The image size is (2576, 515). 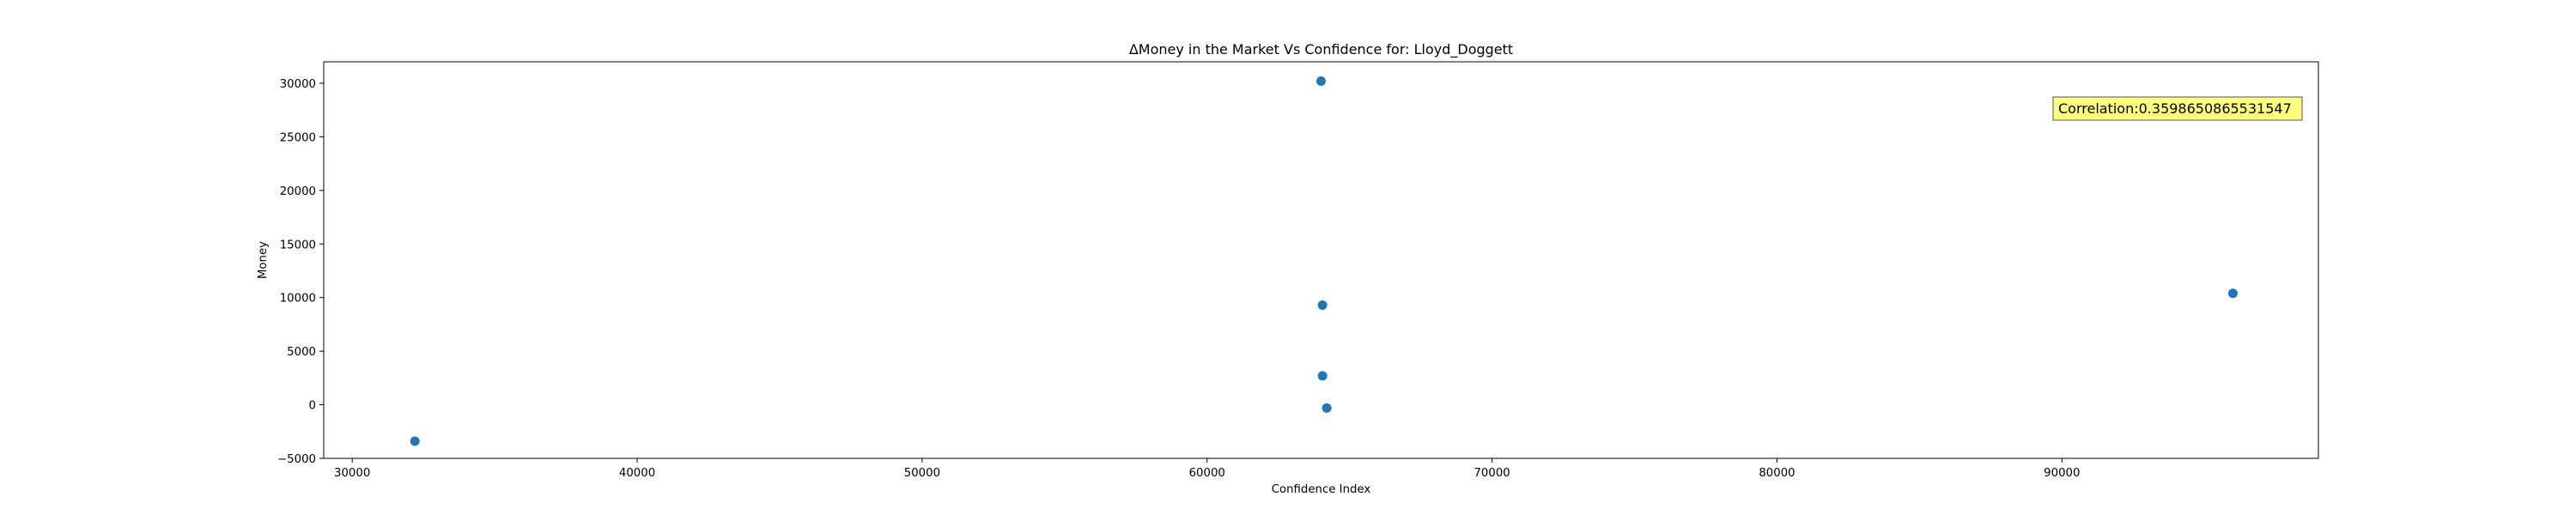 What do you see at coordinates (312, 406) in the screenshot?
I see `y-tick-label: 0` at bounding box center [312, 406].